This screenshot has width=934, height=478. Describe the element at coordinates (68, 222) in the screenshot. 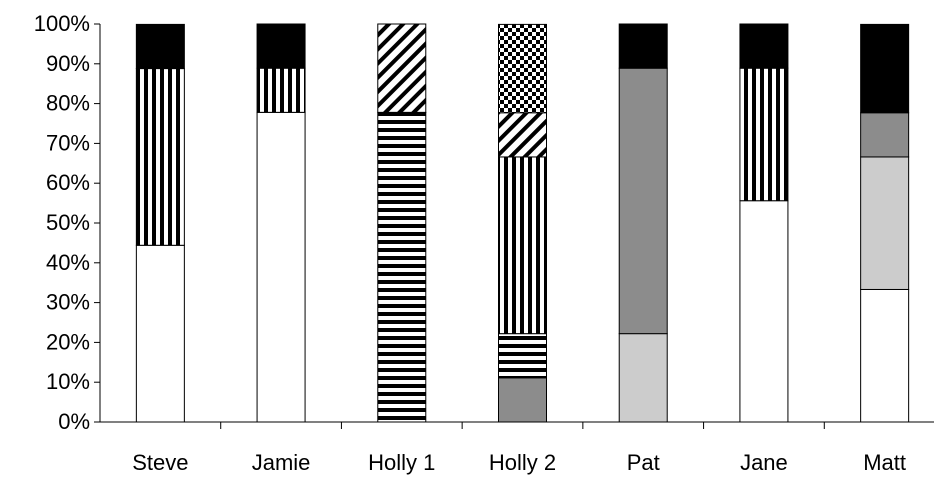

I see `y-tick-label: 50%` at that location.